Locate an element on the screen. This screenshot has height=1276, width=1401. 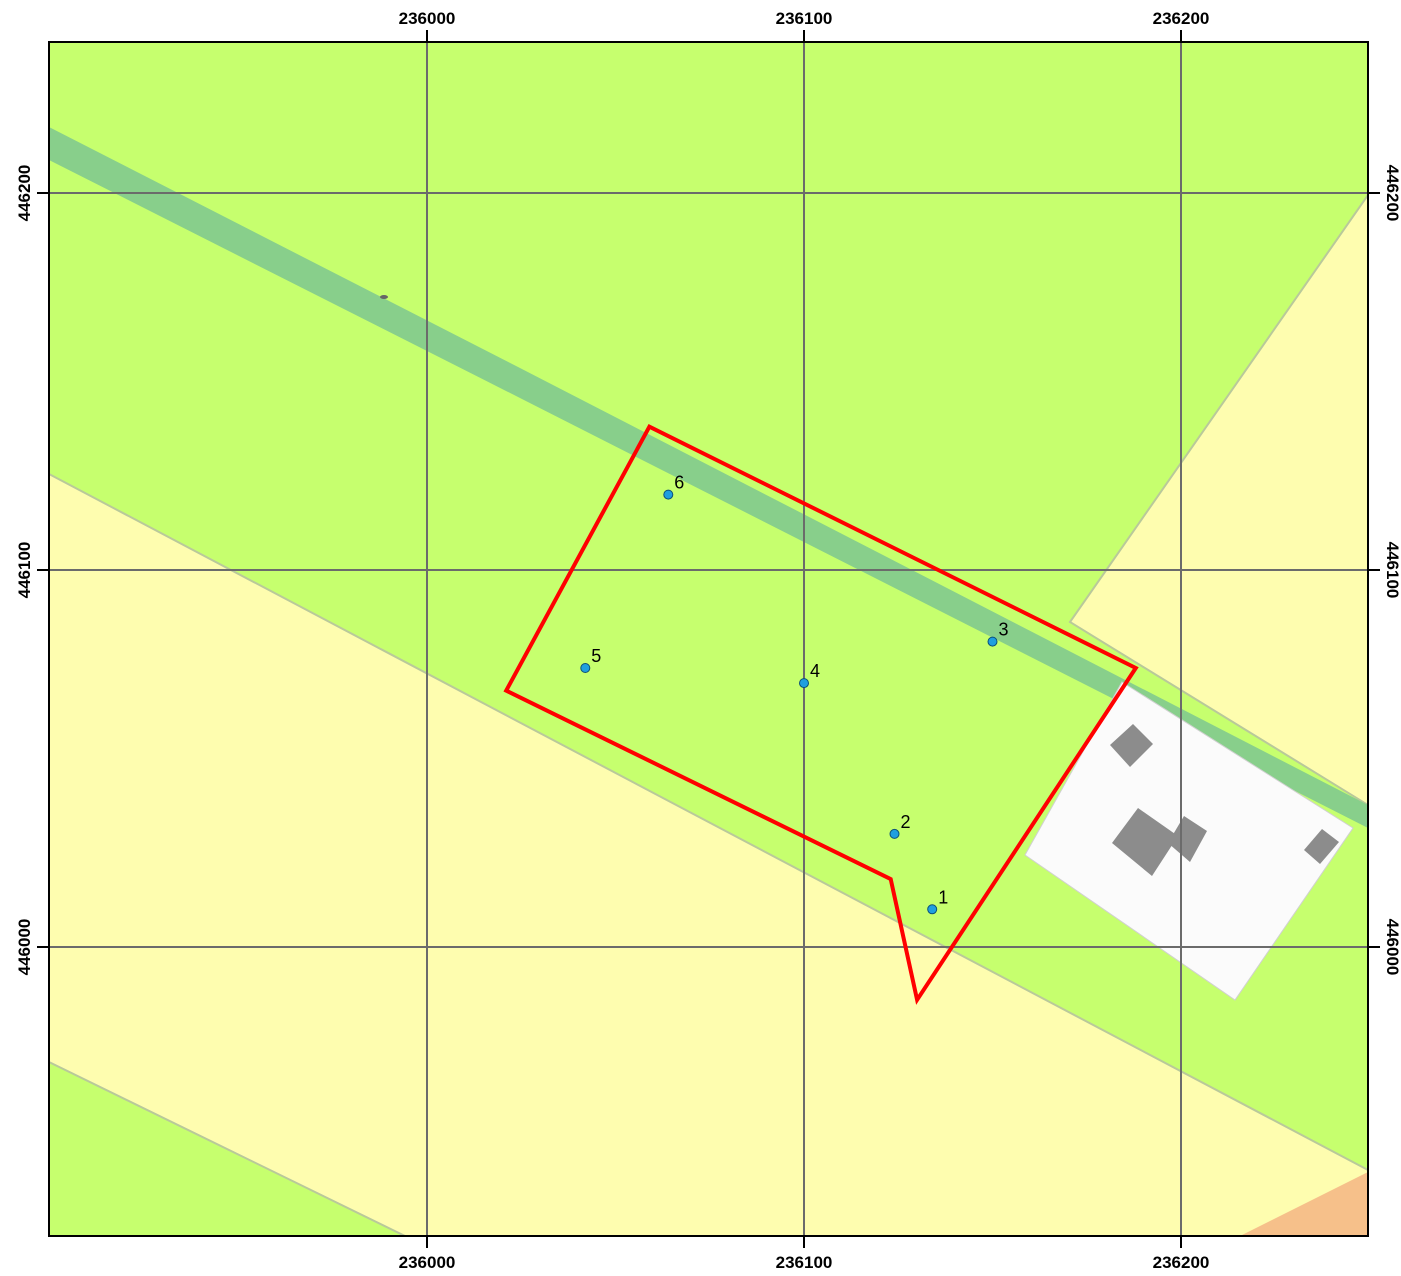
x-tick-label-bottom: 236200 is located at coordinates (1181, 1262).